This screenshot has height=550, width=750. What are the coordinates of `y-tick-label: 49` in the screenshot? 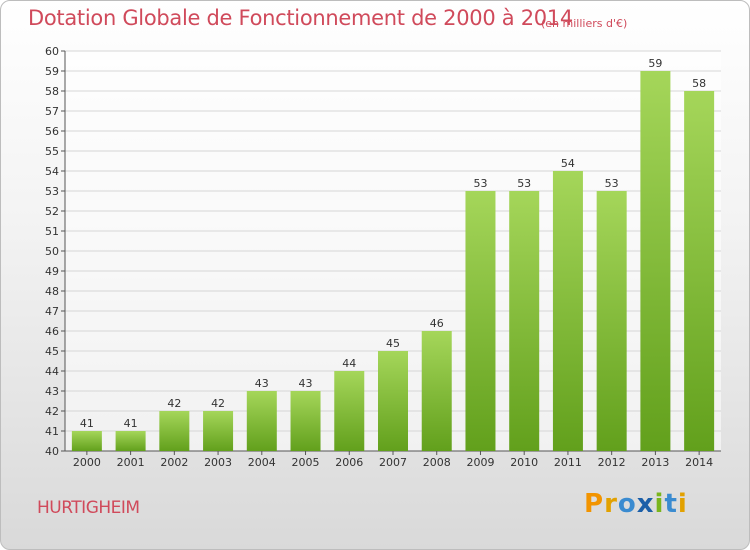 It's located at (52, 271).